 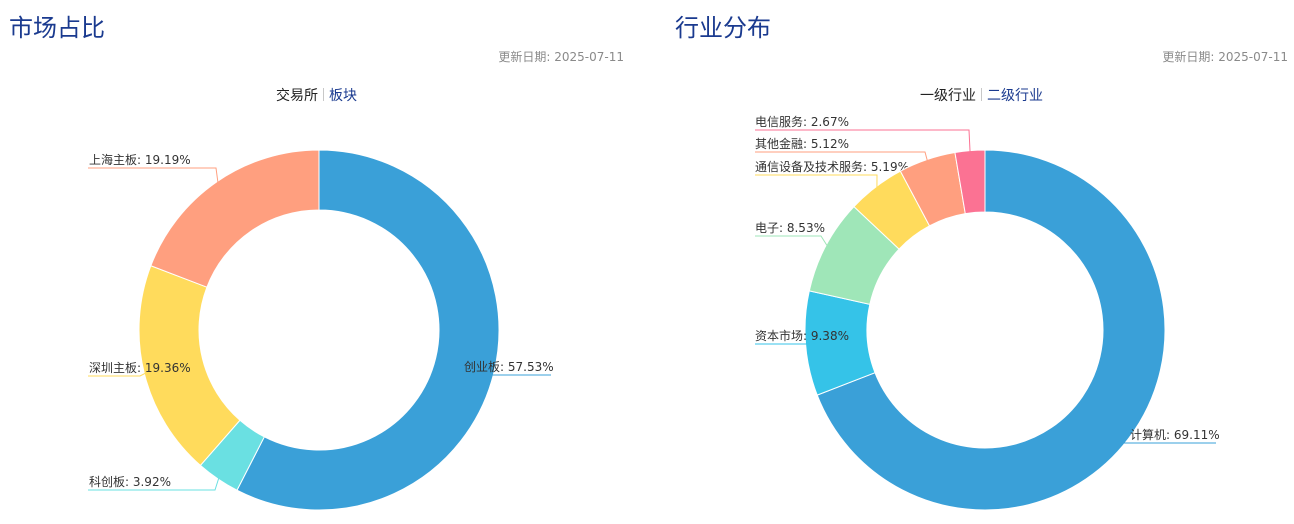 What do you see at coordinates (297, 96) in the screenshot?
I see `tab-exchange: 交易所` at bounding box center [297, 96].